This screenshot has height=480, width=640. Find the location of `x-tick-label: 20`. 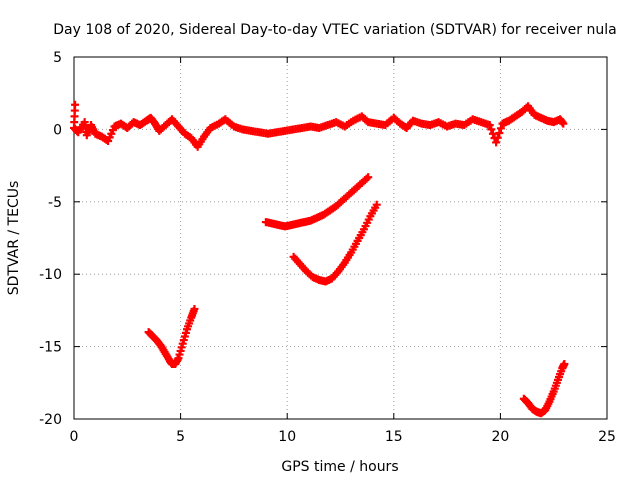

x-tick-label: 20 is located at coordinates (500, 437).